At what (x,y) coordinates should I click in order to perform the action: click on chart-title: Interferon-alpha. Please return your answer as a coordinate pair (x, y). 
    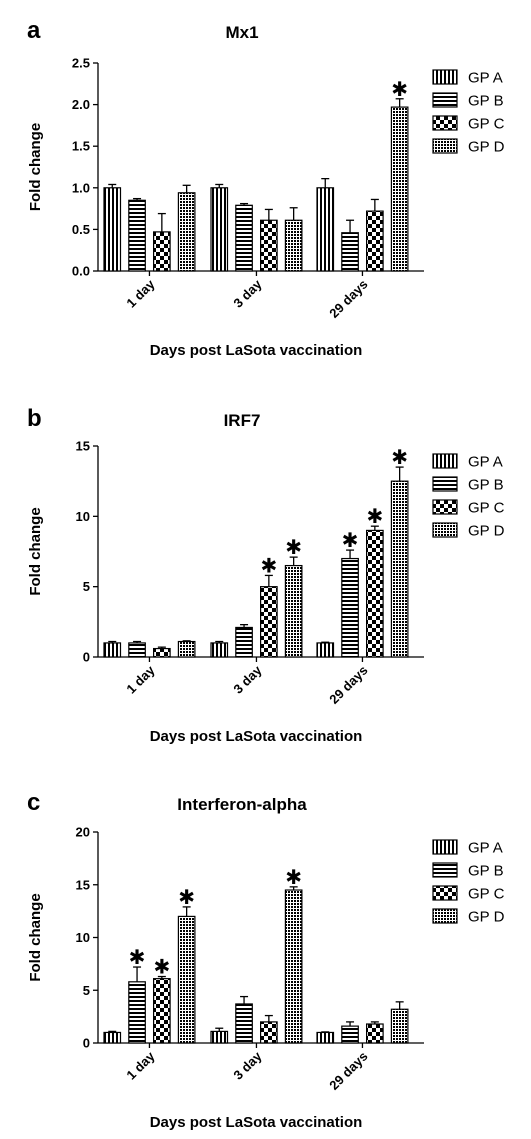
    Looking at the image, I should click on (242, 804).